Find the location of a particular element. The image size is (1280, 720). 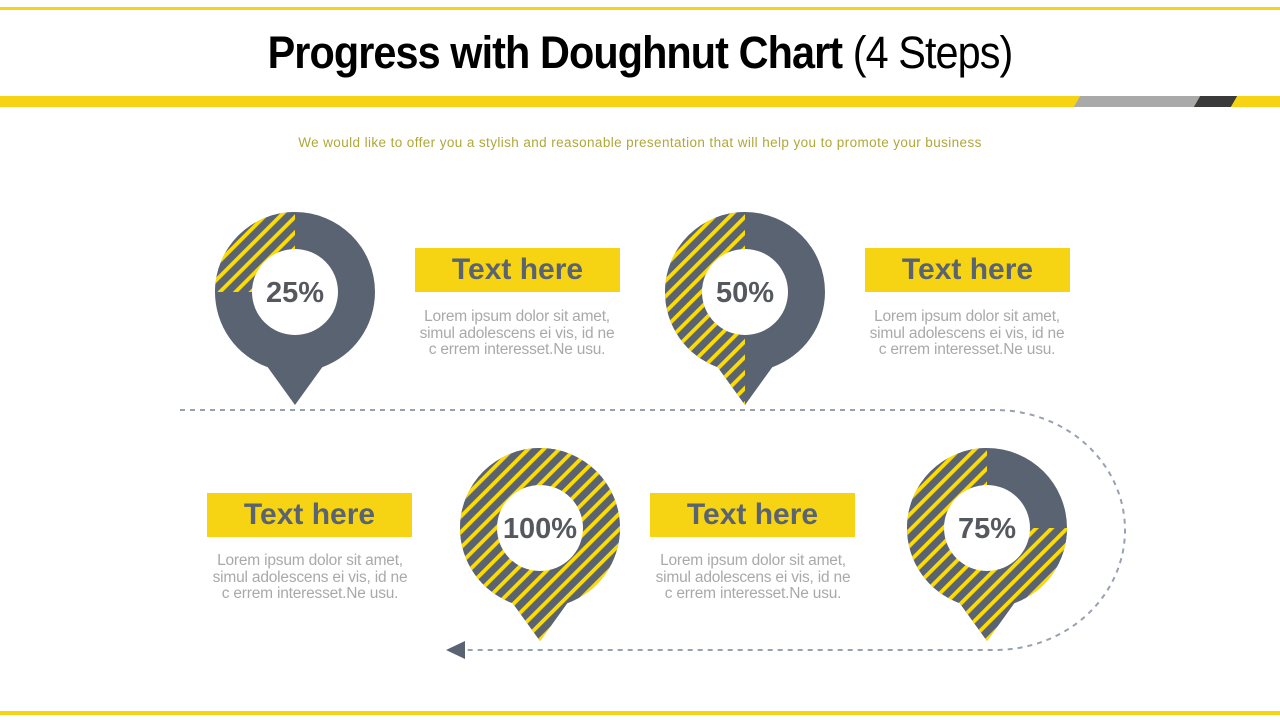

doughnut-pin-100: 100% is located at coordinates (540, 548).